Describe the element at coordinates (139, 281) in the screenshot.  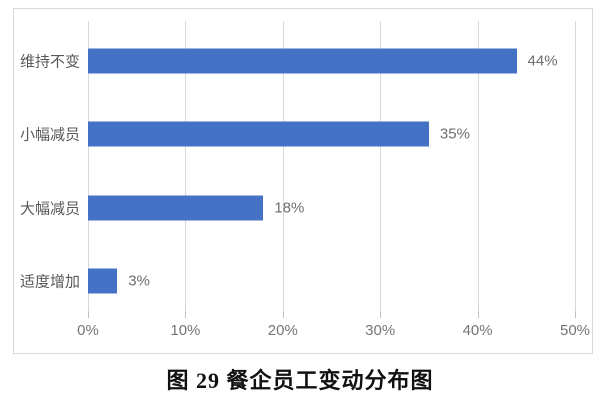
I see `bar-value-label: 3%` at that location.